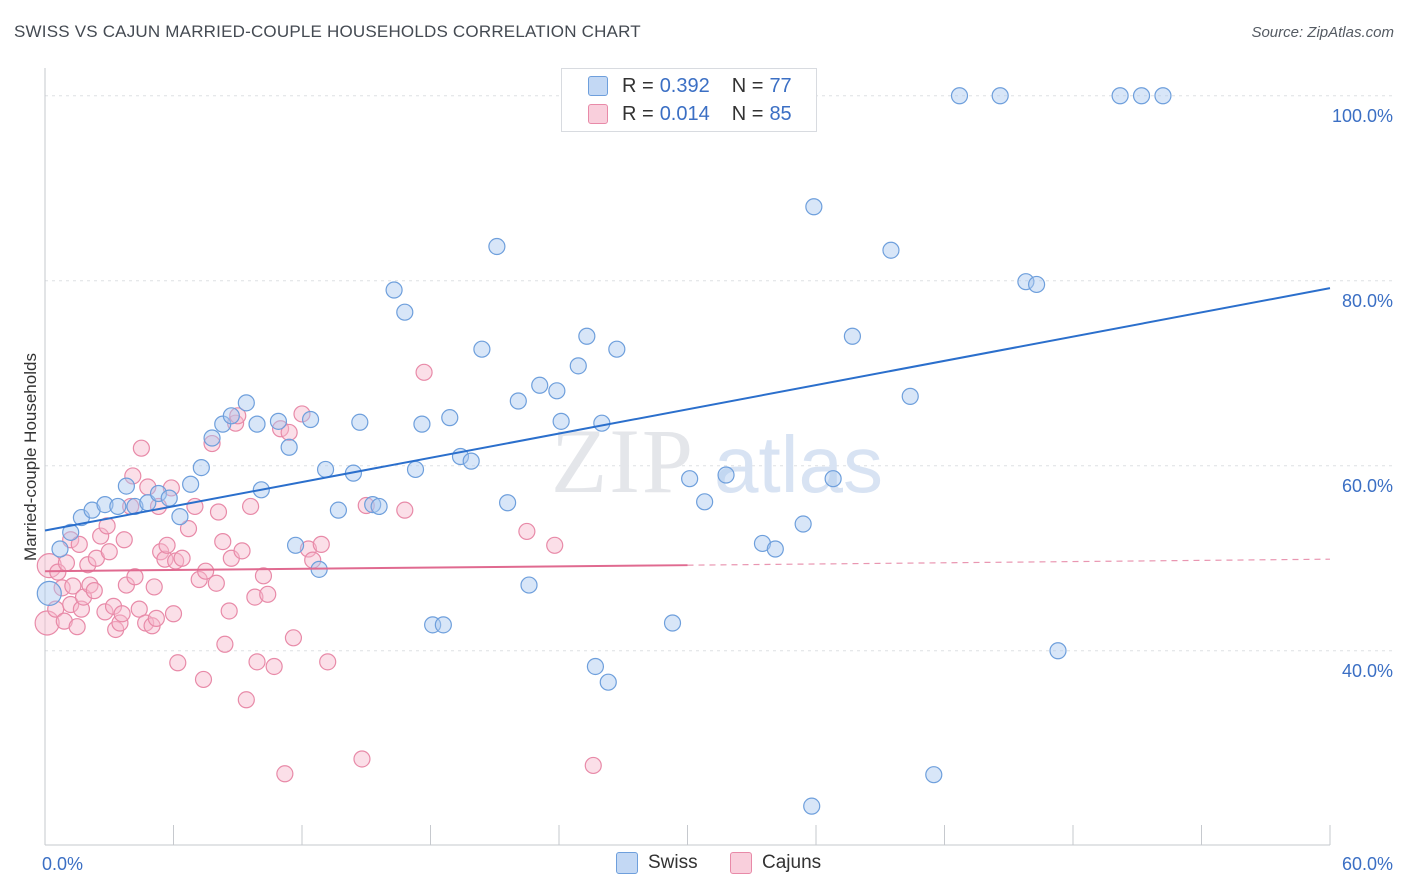 The width and height of the screenshot is (1406, 892). What do you see at coordinates (1362, 116) in the screenshot?
I see `y-tick-label: 100.0%` at bounding box center [1362, 116].